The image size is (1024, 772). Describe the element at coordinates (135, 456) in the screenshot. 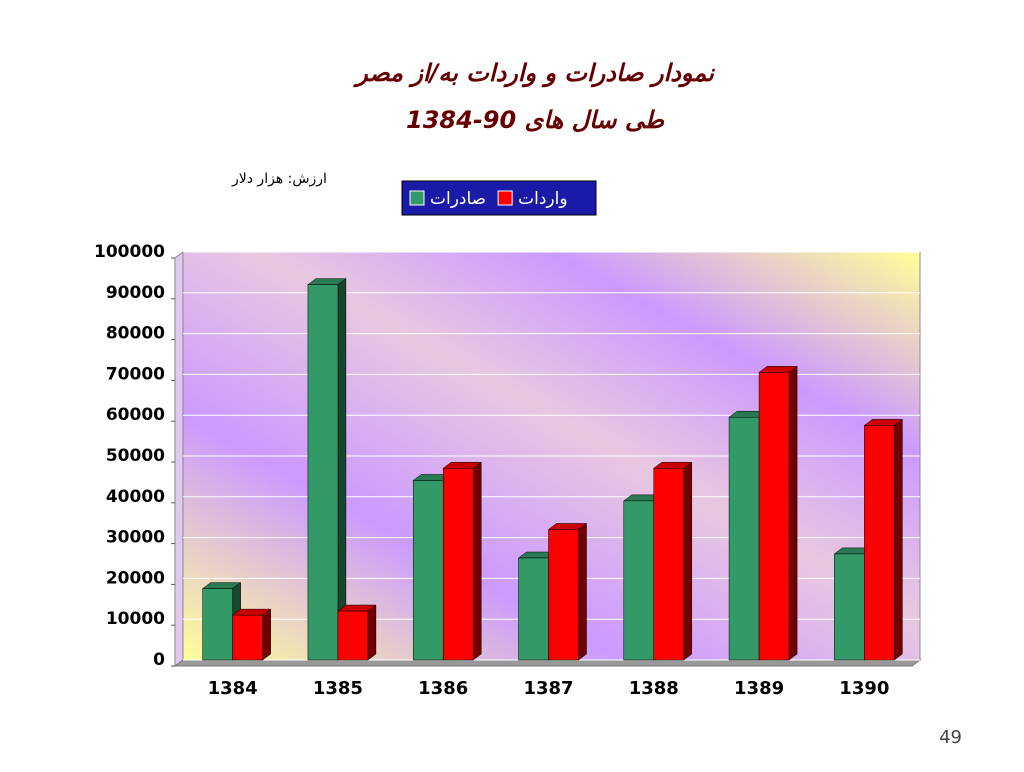

I see `y-tick-label: 50000` at that location.